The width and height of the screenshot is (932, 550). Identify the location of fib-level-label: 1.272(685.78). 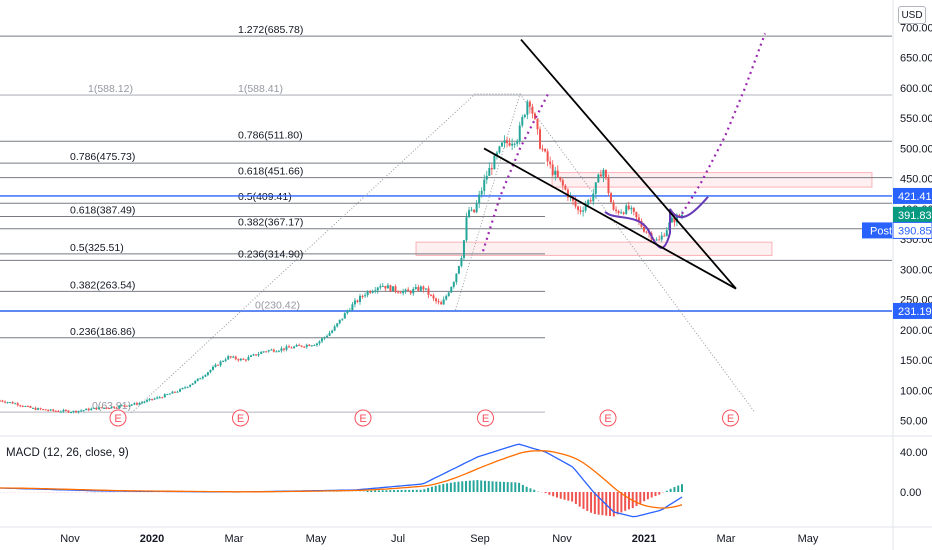
(270, 30).